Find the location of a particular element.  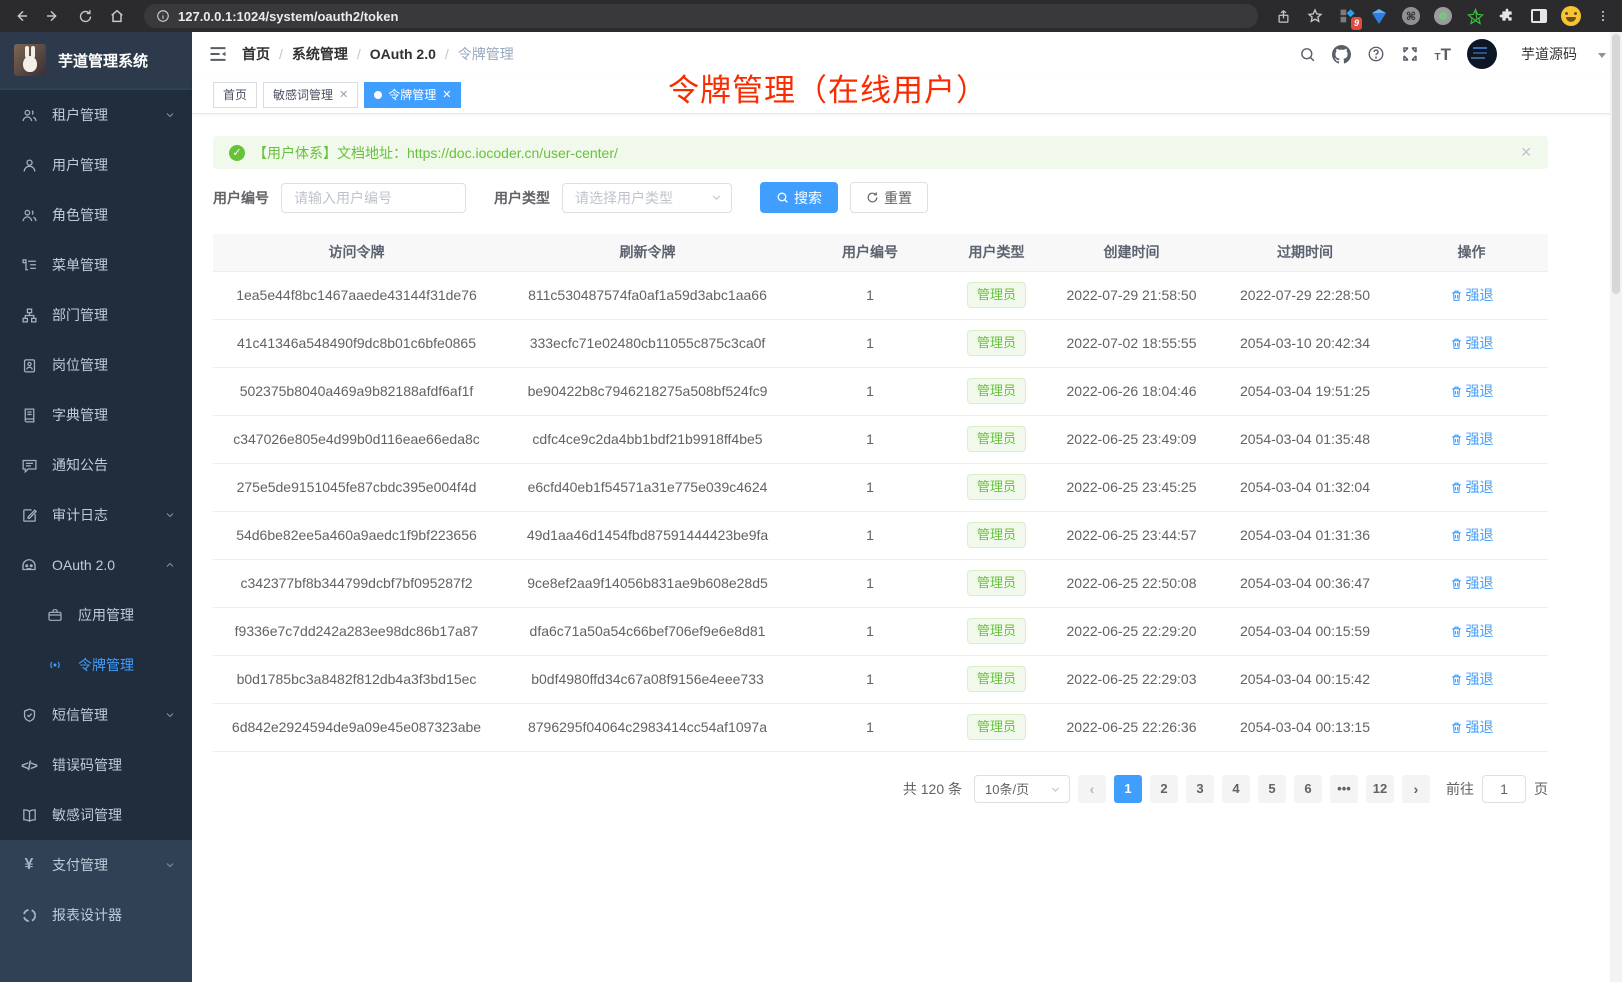

recorder-extension-icon is located at coordinates (1443, 16).